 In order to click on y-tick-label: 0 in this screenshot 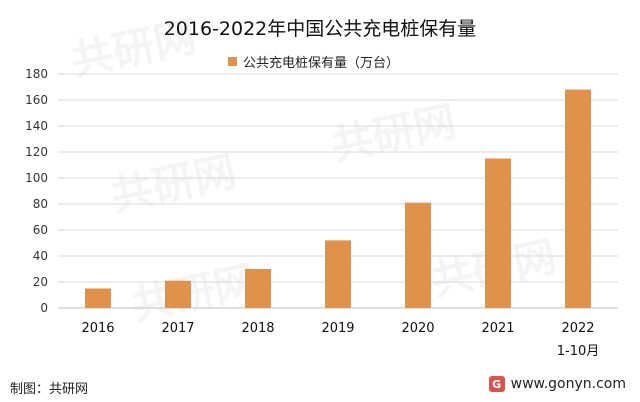, I will do `click(44, 308)`.